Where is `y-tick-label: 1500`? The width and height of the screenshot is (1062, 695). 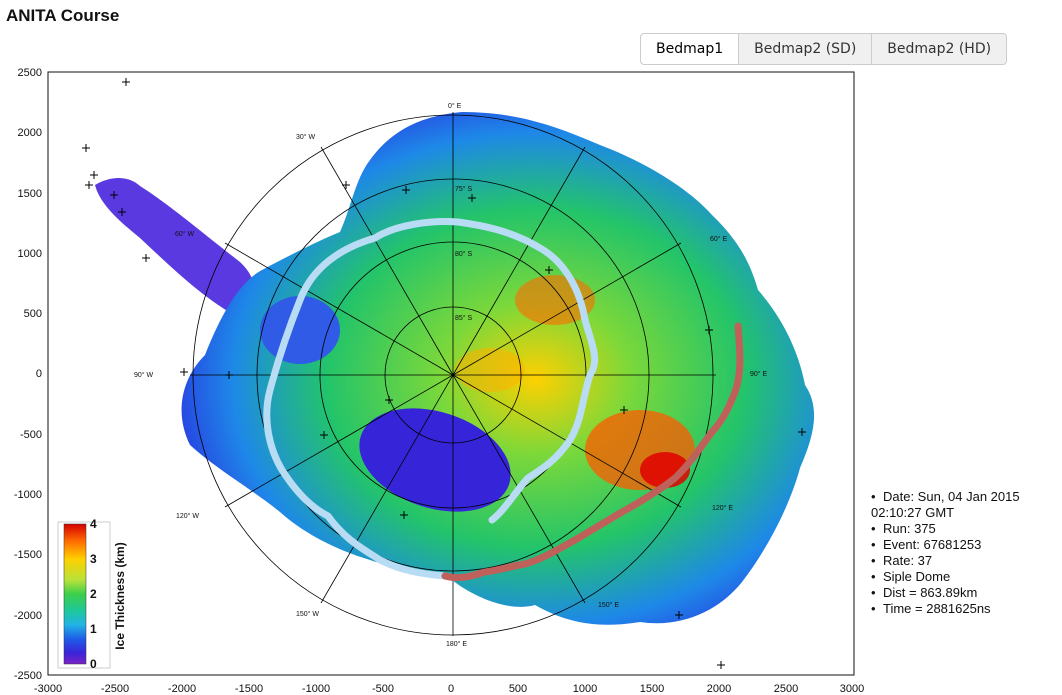 y-tick-label: 1500 is located at coordinates (30, 194).